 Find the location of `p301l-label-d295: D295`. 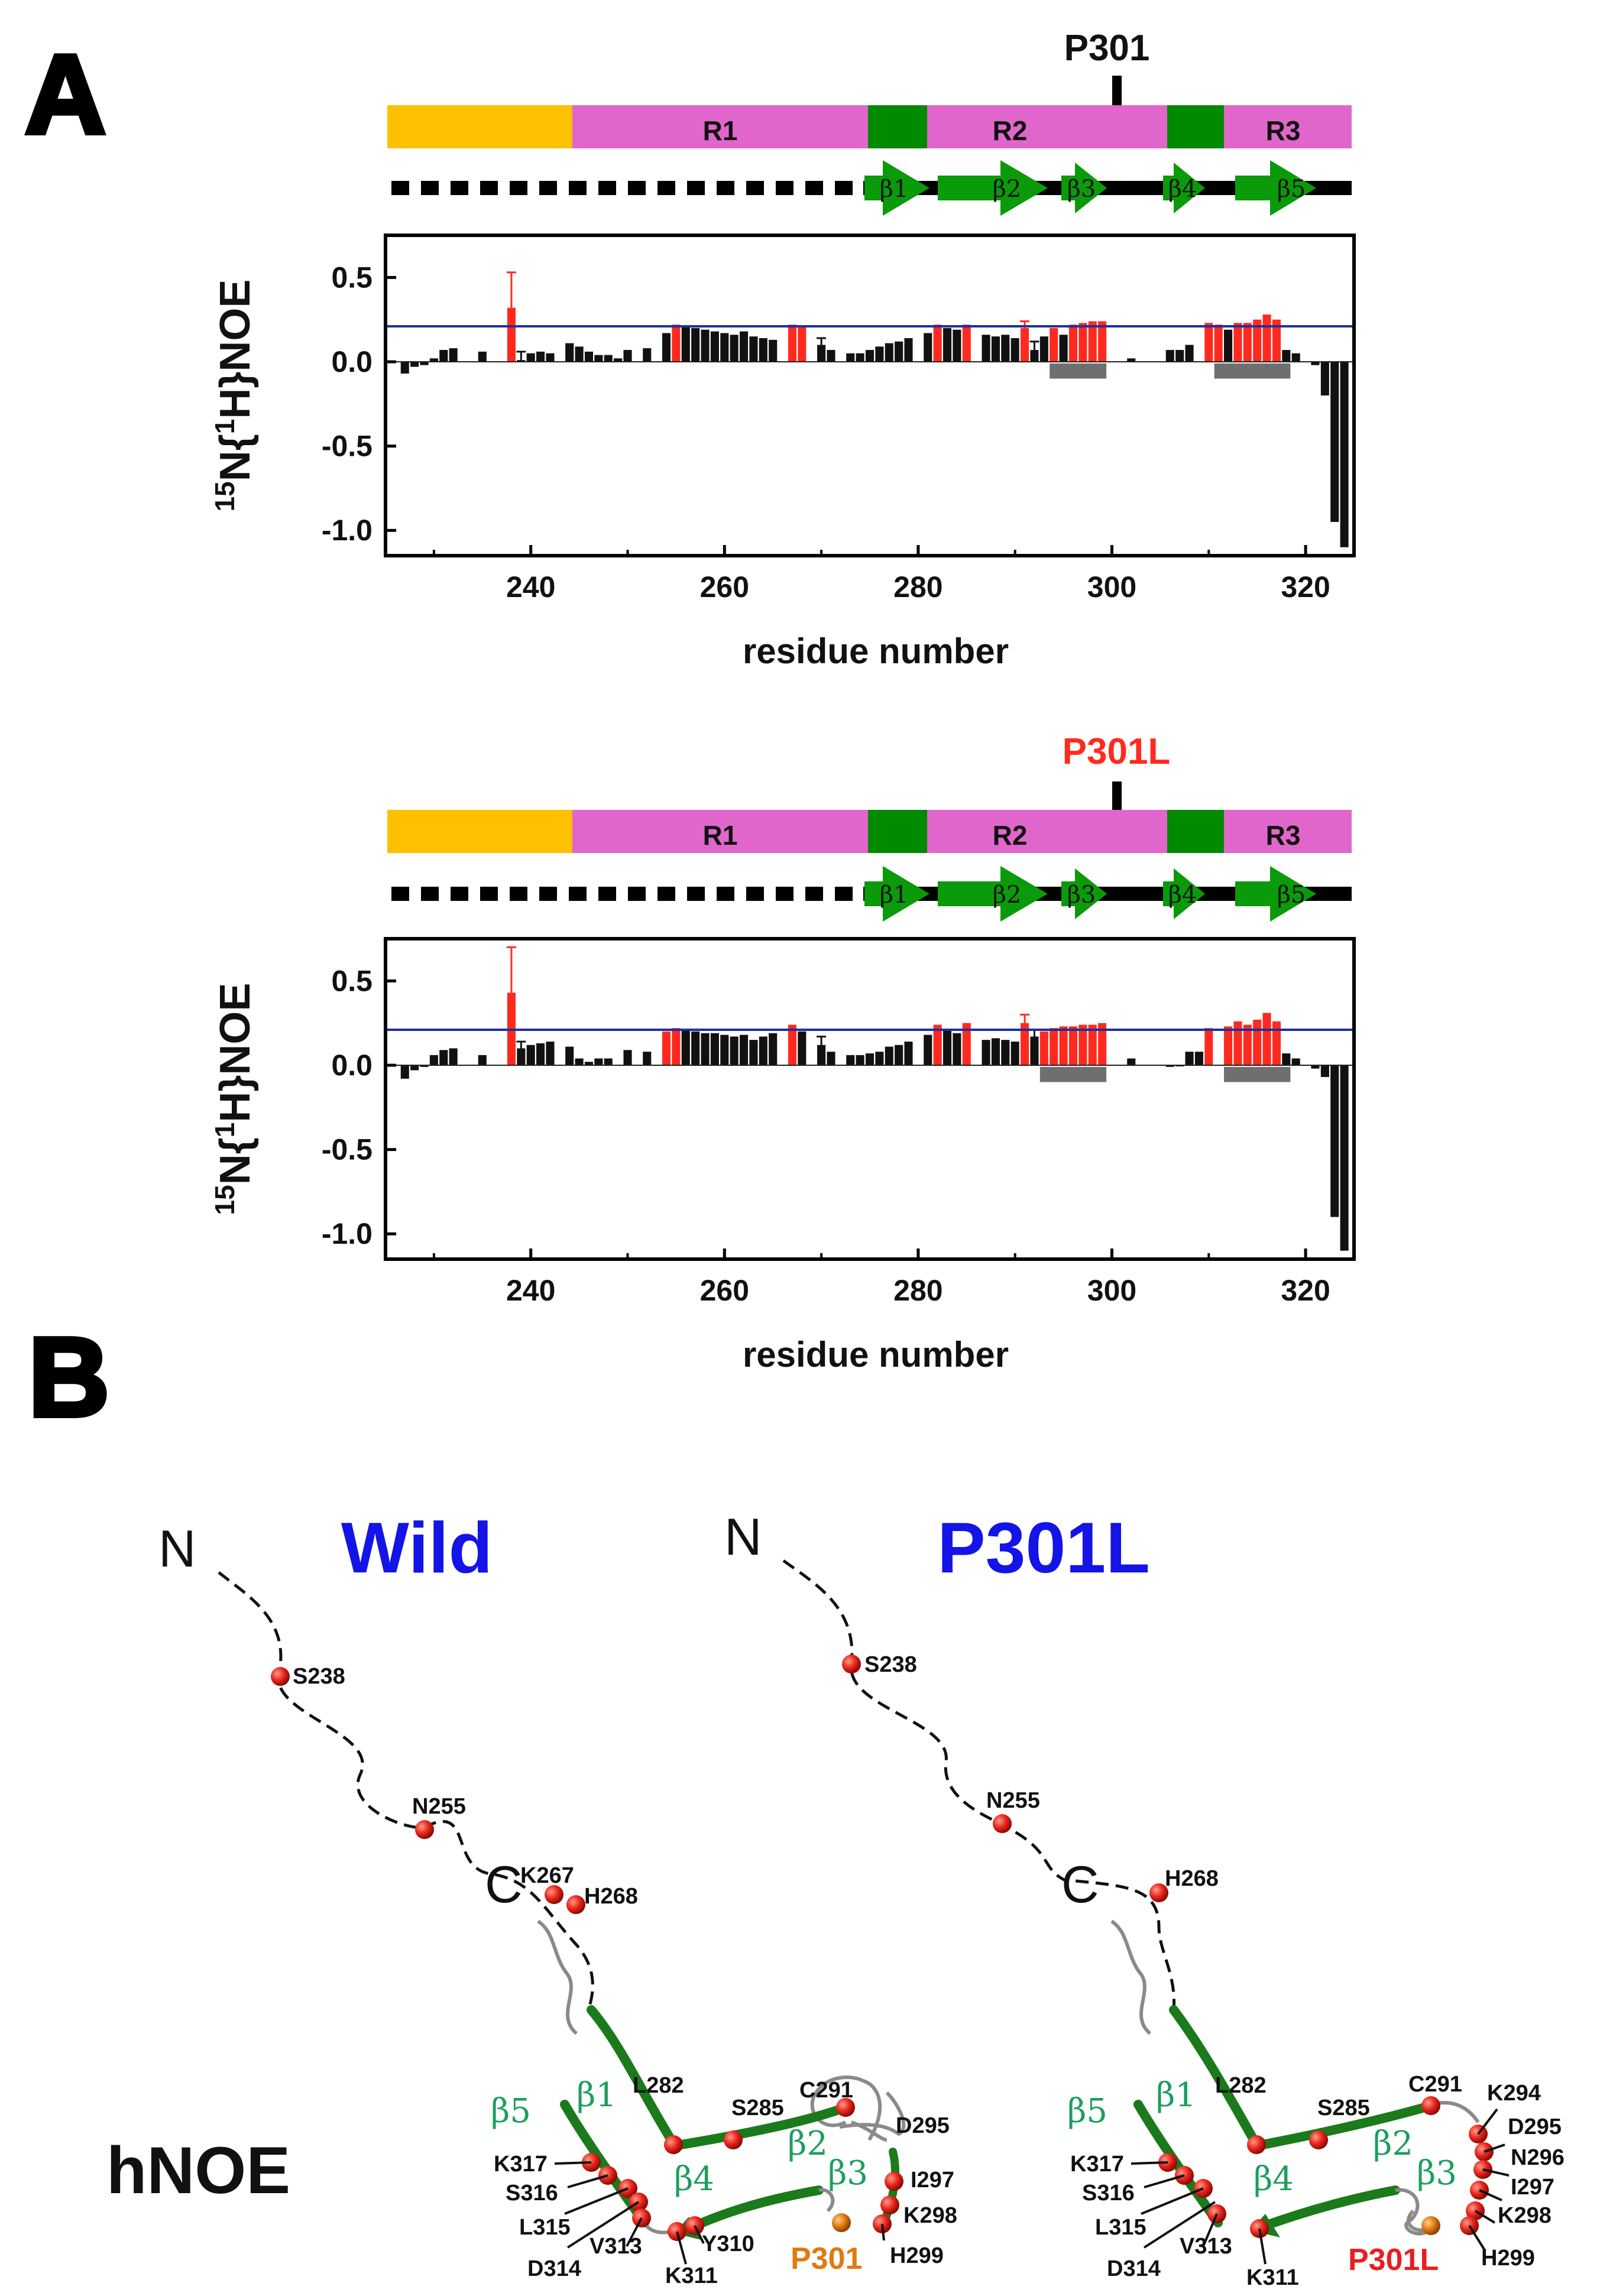

p301l-label-d295: D295 is located at coordinates (1535, 2127).